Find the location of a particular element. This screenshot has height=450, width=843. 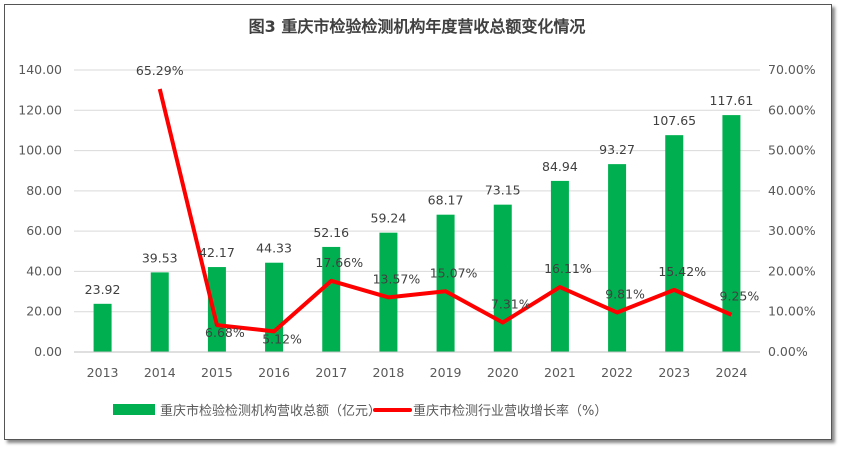

bar-value-label: 84.94 is located at coordinates (560, 166).